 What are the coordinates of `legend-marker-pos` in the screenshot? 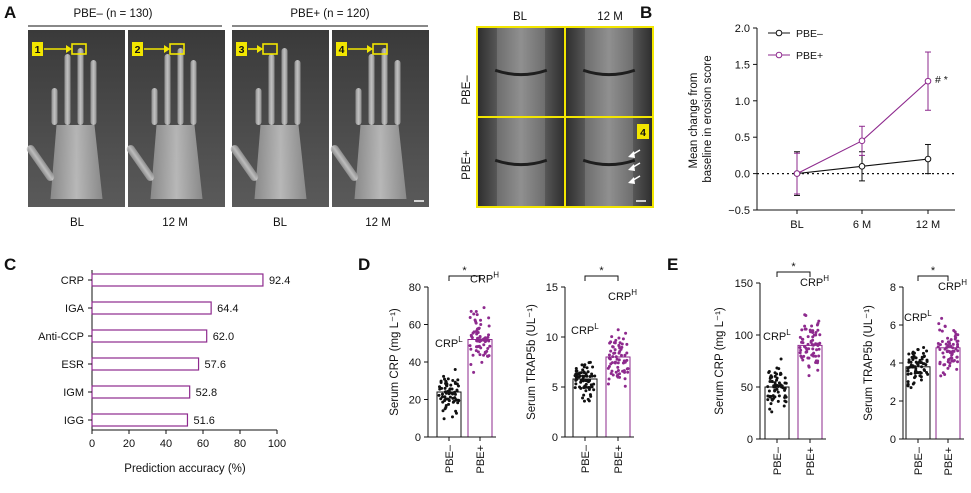 It's located at (779, 55).